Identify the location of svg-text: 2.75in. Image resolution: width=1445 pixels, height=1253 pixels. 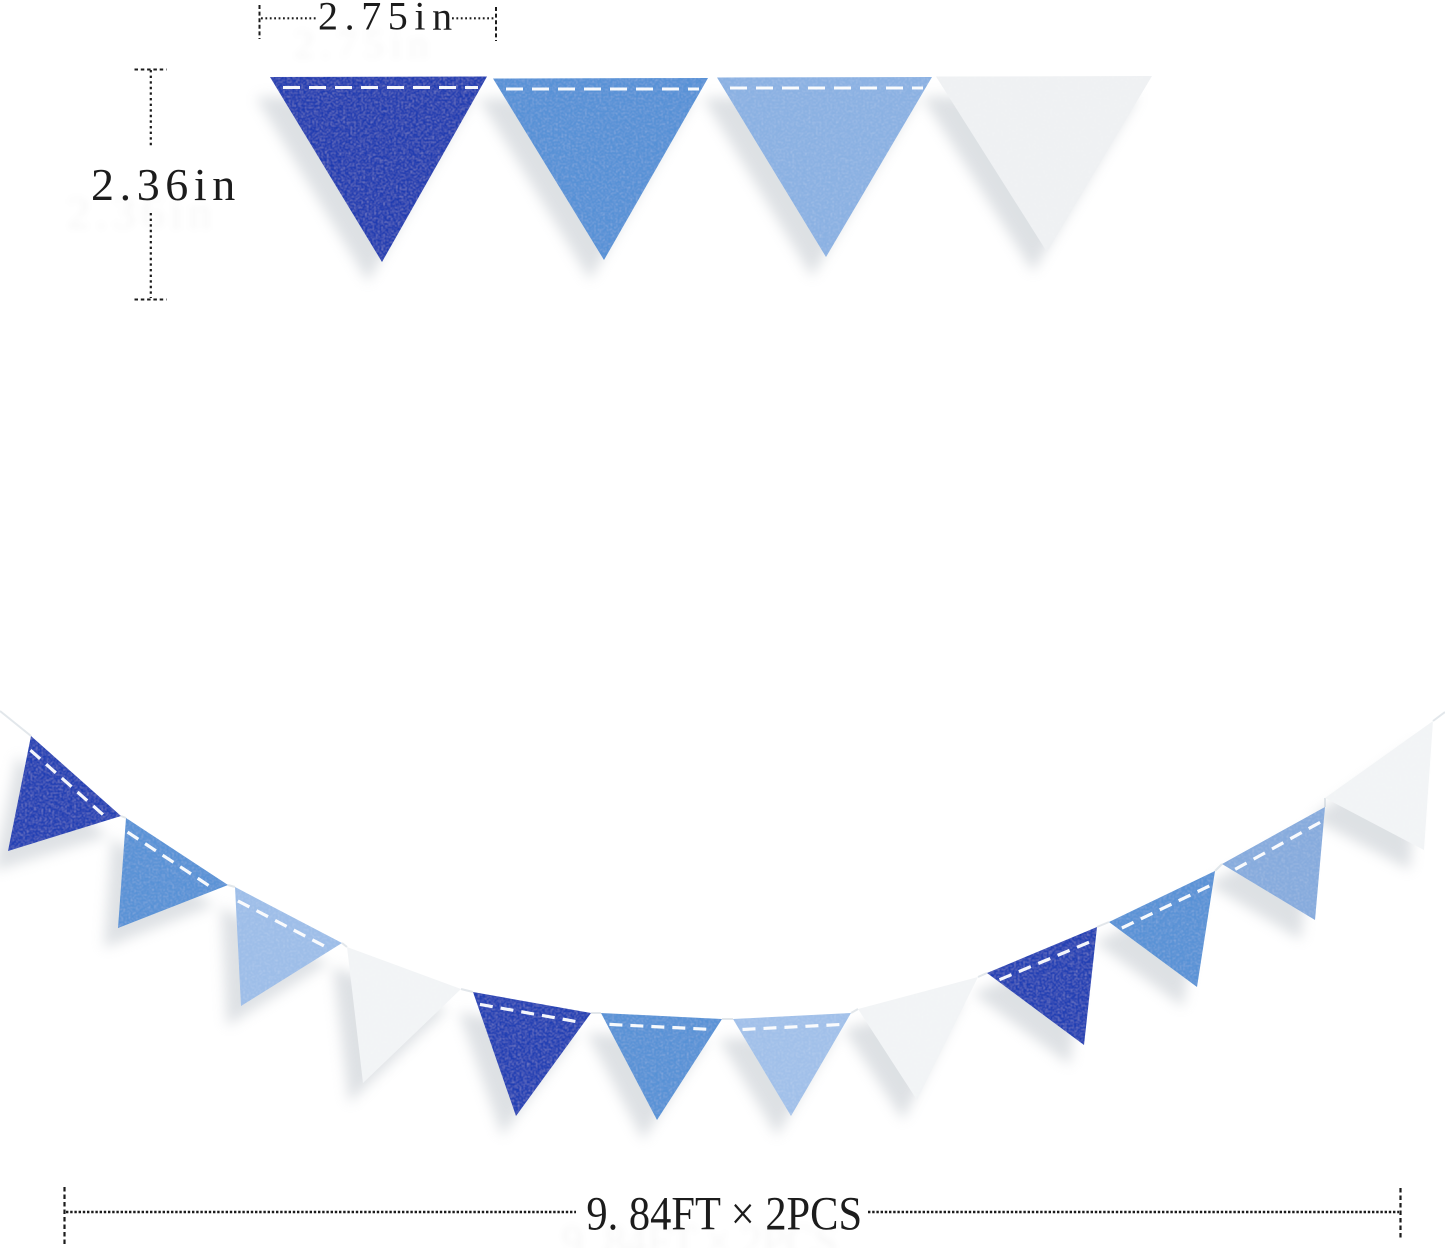
(388, 19).